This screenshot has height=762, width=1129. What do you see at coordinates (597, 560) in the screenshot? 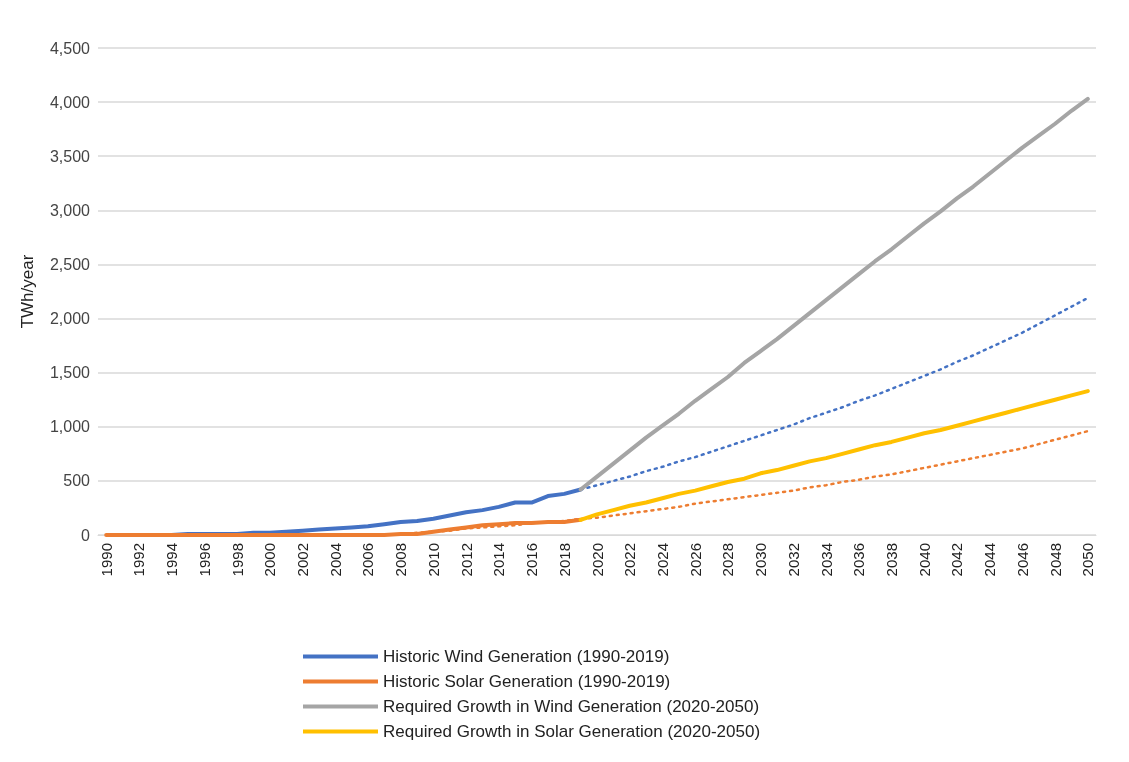
I see `x-tick-label: 2020` at bounding box center [597, 560].